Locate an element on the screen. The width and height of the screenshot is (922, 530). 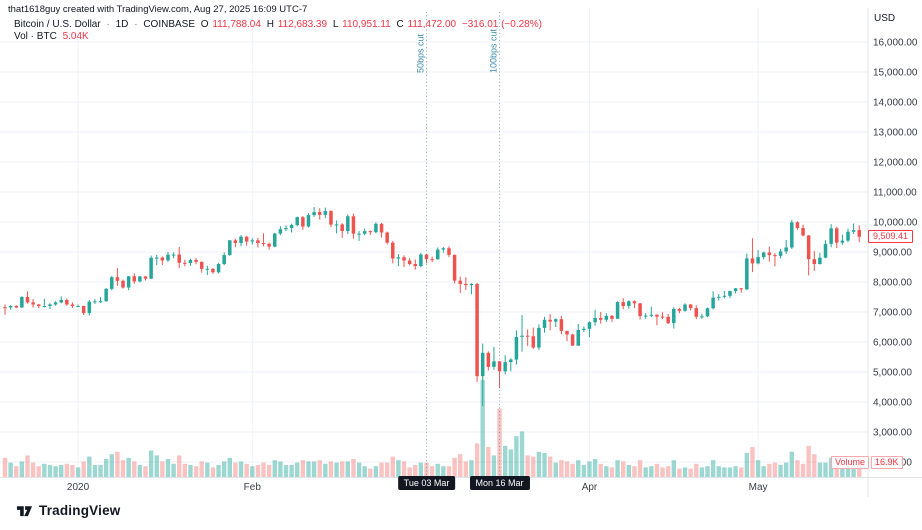
exchange-label: COINBASE is located at coordinates (169, 24).